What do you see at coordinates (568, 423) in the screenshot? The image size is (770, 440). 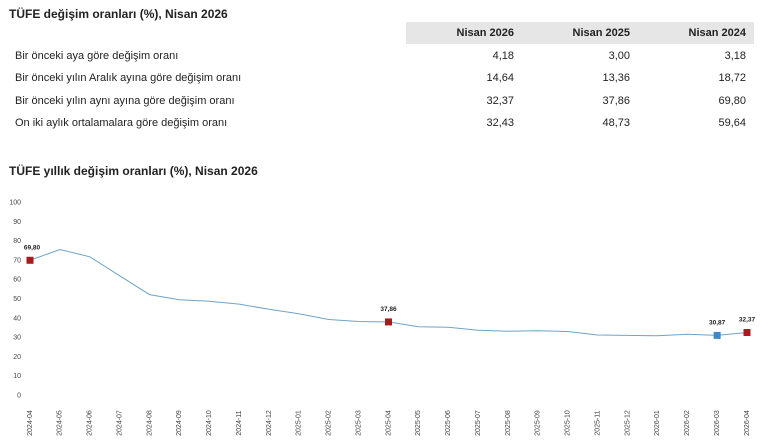 I see `x-tick-label: 2025-10` at bounding box center [568, 423].